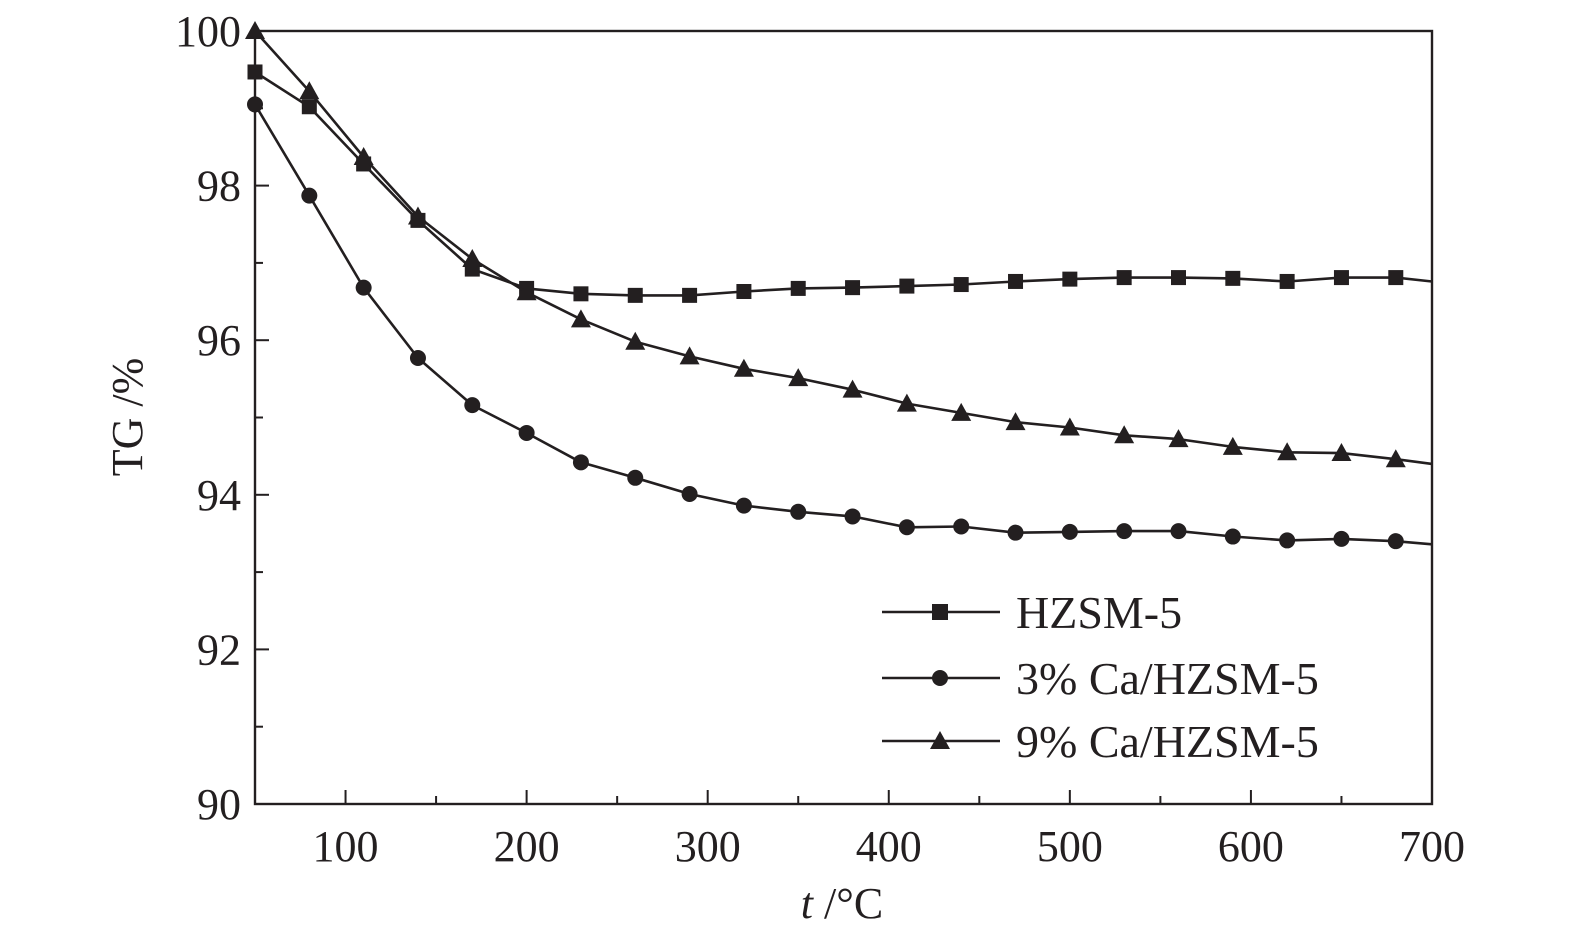  What do you see at coordinates (219, 186) in the screenshot?
I see `y-tick-label: 98` at bounding box center [219, 186].